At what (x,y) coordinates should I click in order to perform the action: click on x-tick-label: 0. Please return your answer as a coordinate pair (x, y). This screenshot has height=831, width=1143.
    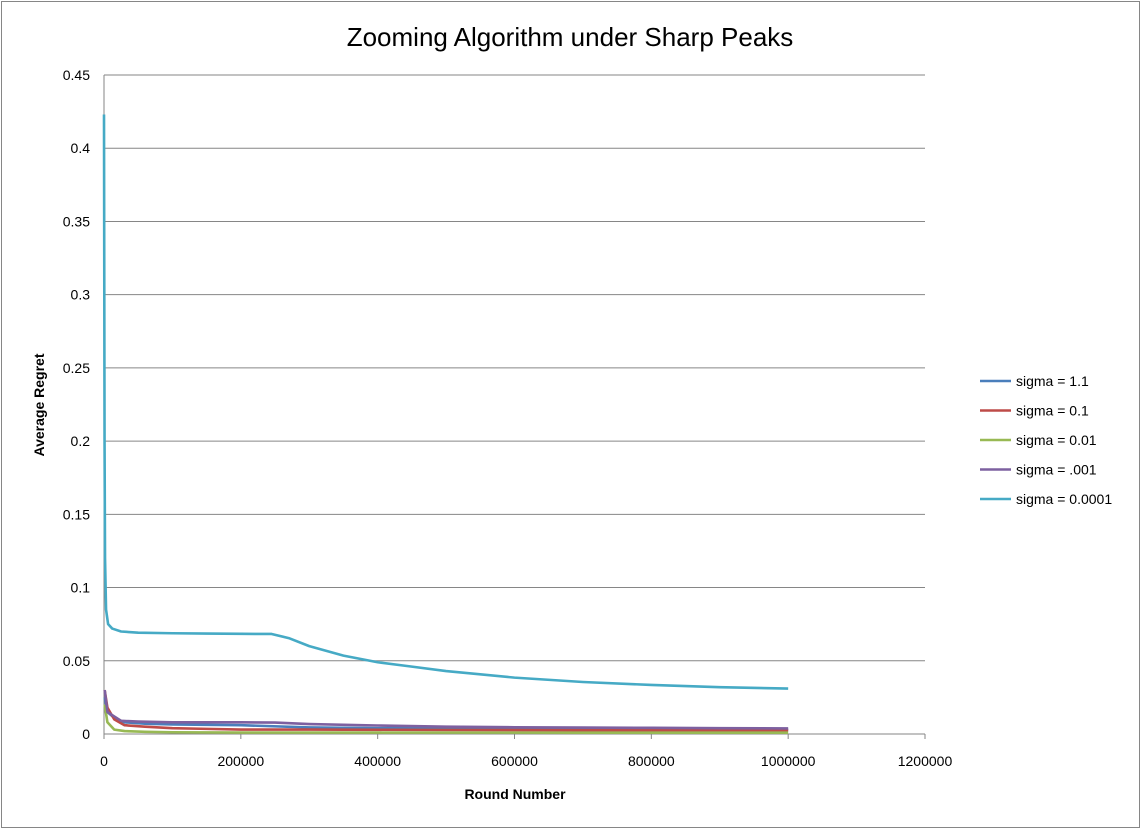
    Looking at the image, I should click on (104, 761).